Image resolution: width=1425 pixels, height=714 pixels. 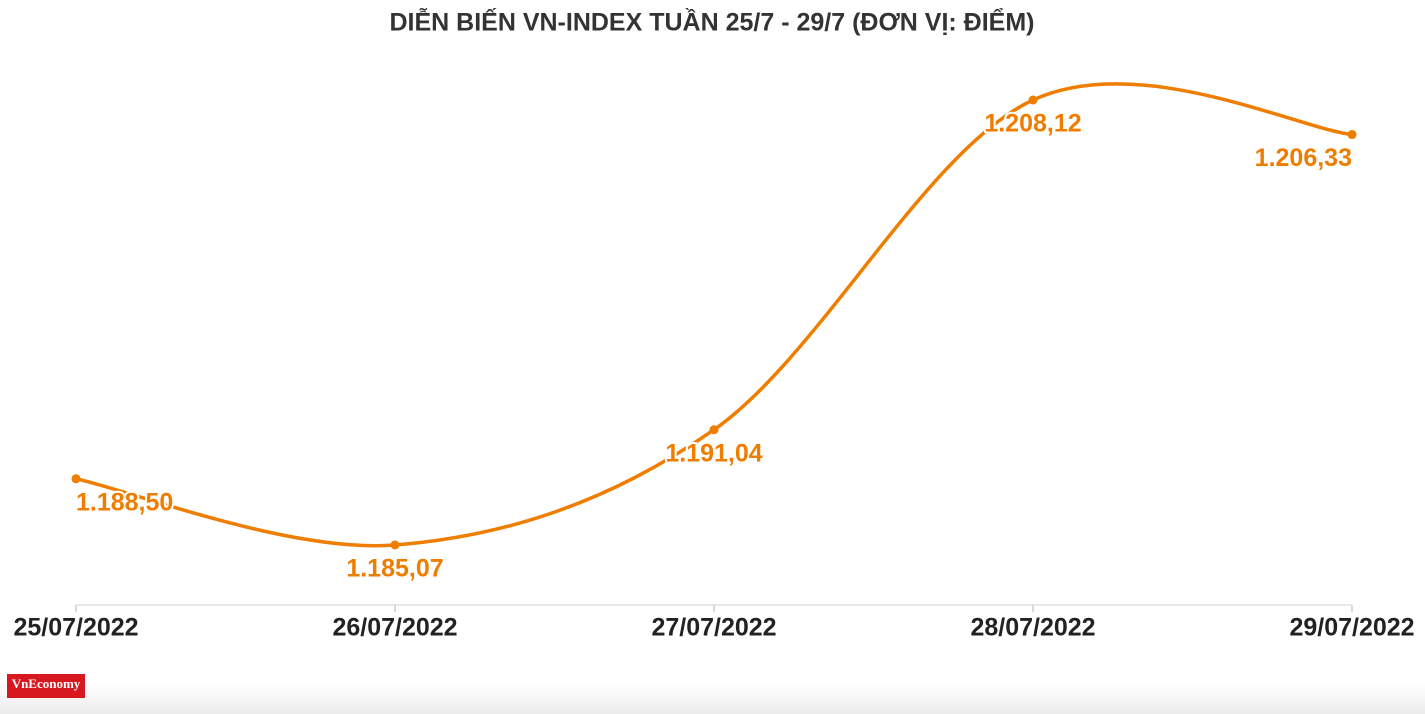 What do you see at coordinates (1303, 158) in the screenshot?
I see `value-label: 1.206,33` at bounding box center [1303, 158].